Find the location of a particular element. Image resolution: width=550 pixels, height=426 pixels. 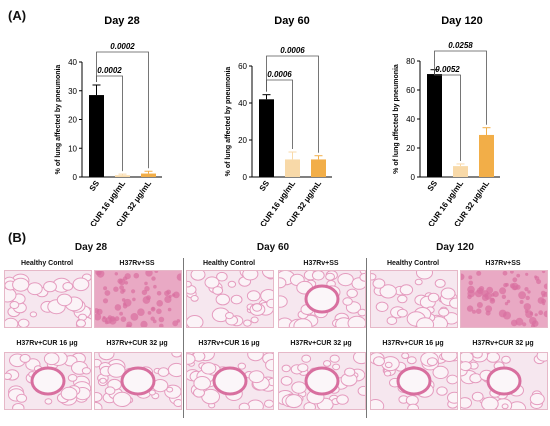

histology-day-title: Day 60 is located at coordinates (273, 247).